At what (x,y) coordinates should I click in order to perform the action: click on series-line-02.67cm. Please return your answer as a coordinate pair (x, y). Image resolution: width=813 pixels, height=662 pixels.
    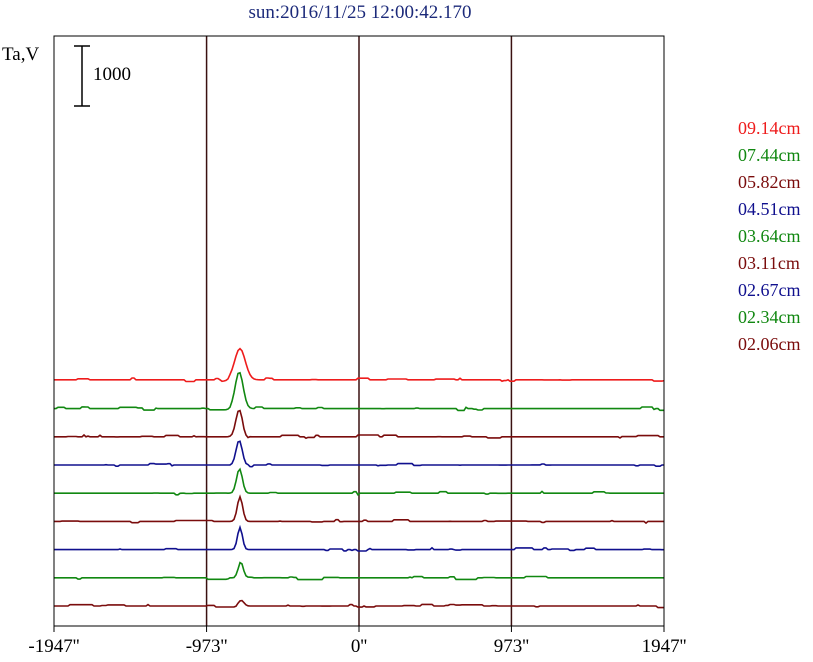
    Looking at the image, I should click on (359, 538).